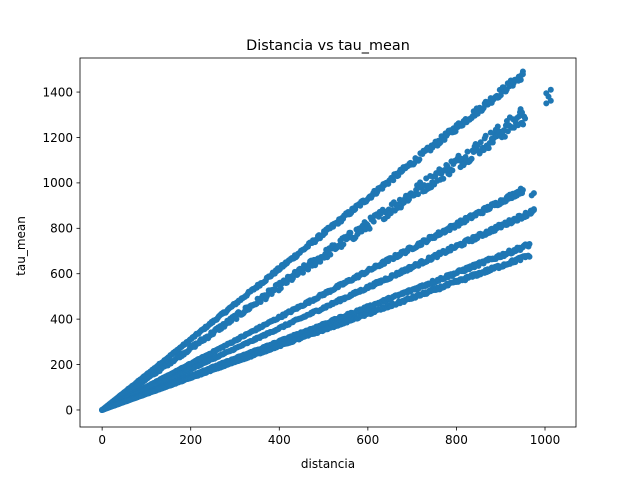 The image size is (640, 484). I want to click on y-tick-label: 600, so click(61, 274).